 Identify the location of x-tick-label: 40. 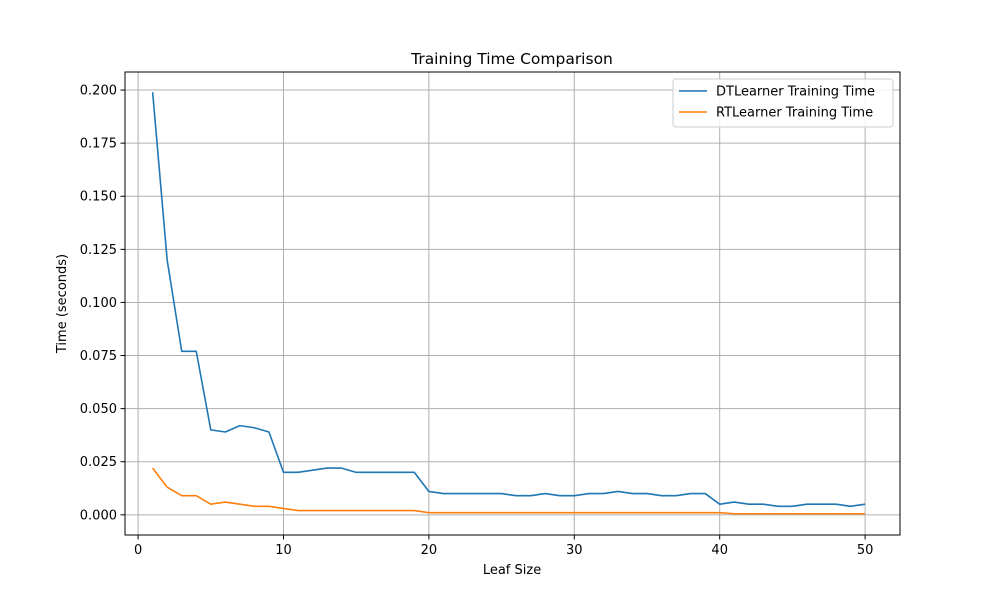
(719, 550).